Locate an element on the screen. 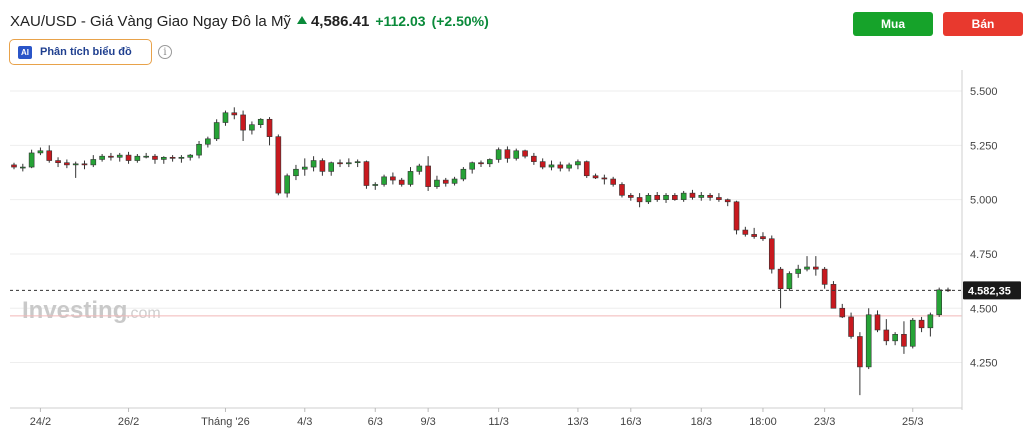 This screenshot has height=440, width=1034. ai-chart-analysis-button: AI Phân tích biểu đồ is located at coordinates (80, 52).